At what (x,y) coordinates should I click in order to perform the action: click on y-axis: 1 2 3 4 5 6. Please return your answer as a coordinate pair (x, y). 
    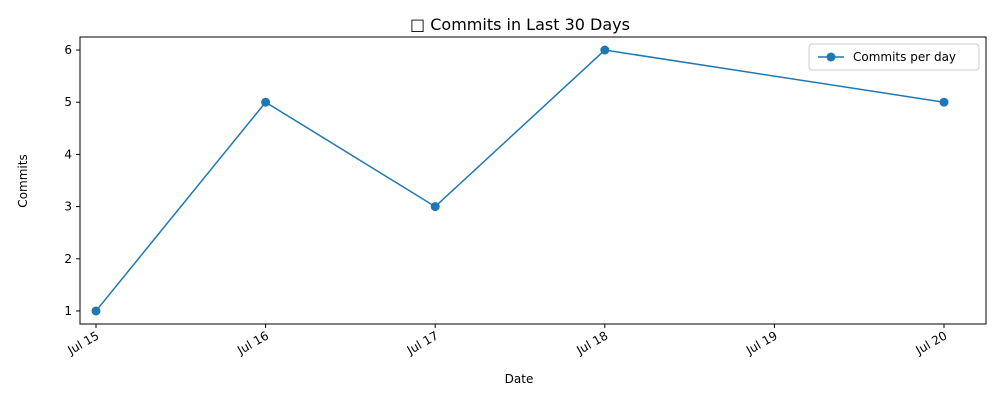
    Looking at the image, I should click on (72, 180).